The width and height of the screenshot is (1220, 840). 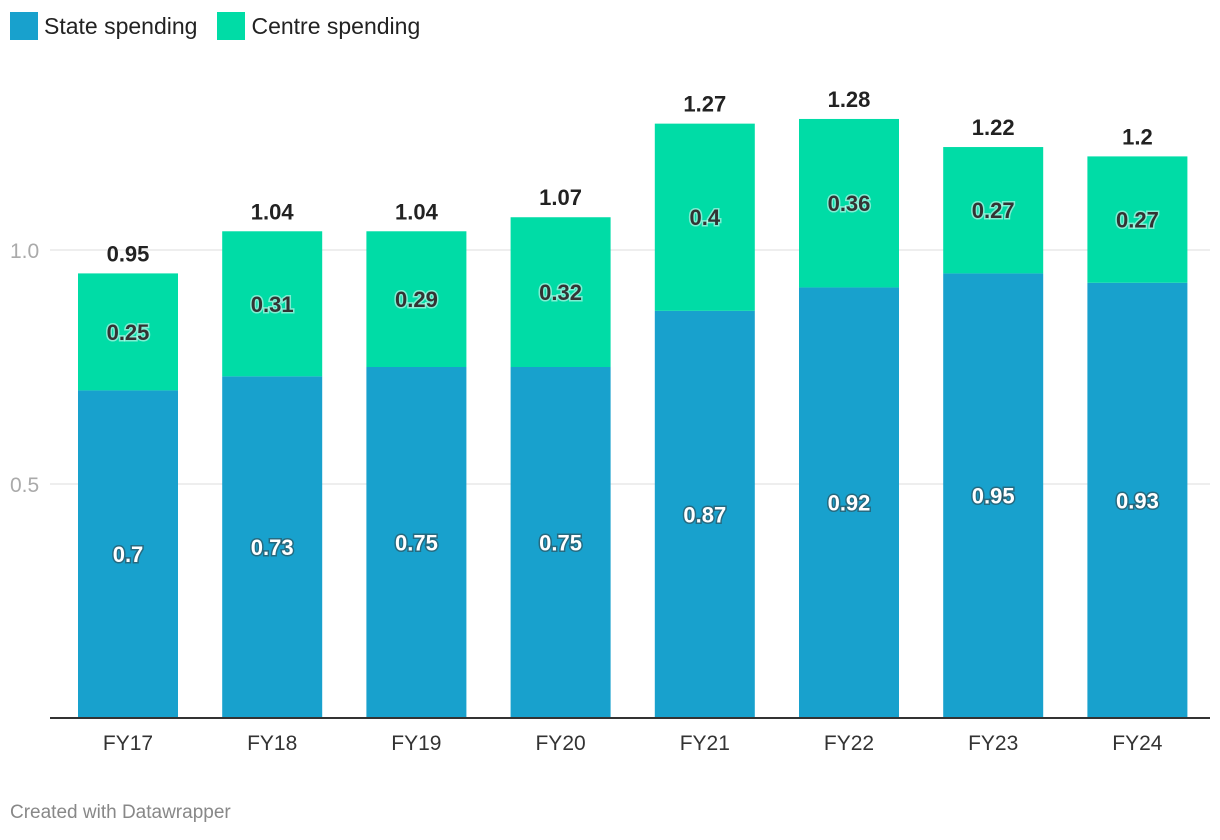 What do you see at coordinates (993, 743) in the screenshot?
I see `x-tick-label: FY23` at bounding box center [993, 743].